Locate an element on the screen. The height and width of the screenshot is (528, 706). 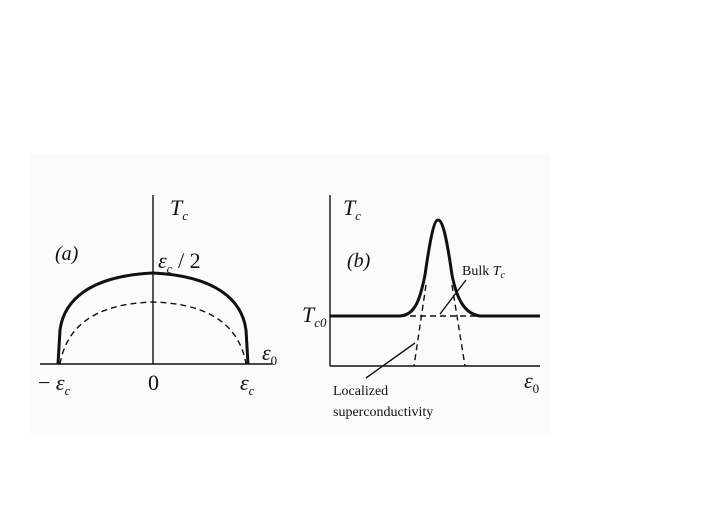
panel-label: (b) is located at coordinates (359, 261).